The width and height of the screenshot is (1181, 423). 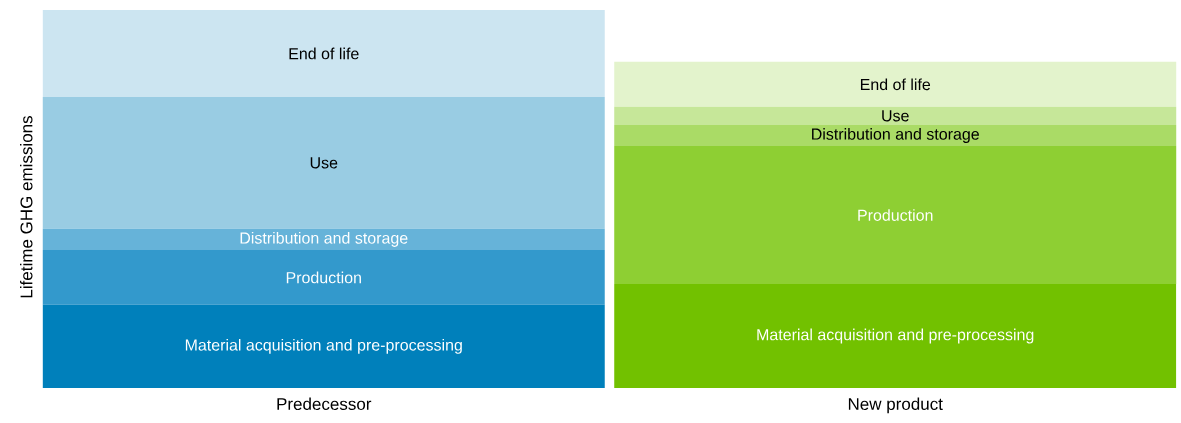 I want to click on y-axis-title: Lifetime GHG emissions, so click(x=26, y=207).